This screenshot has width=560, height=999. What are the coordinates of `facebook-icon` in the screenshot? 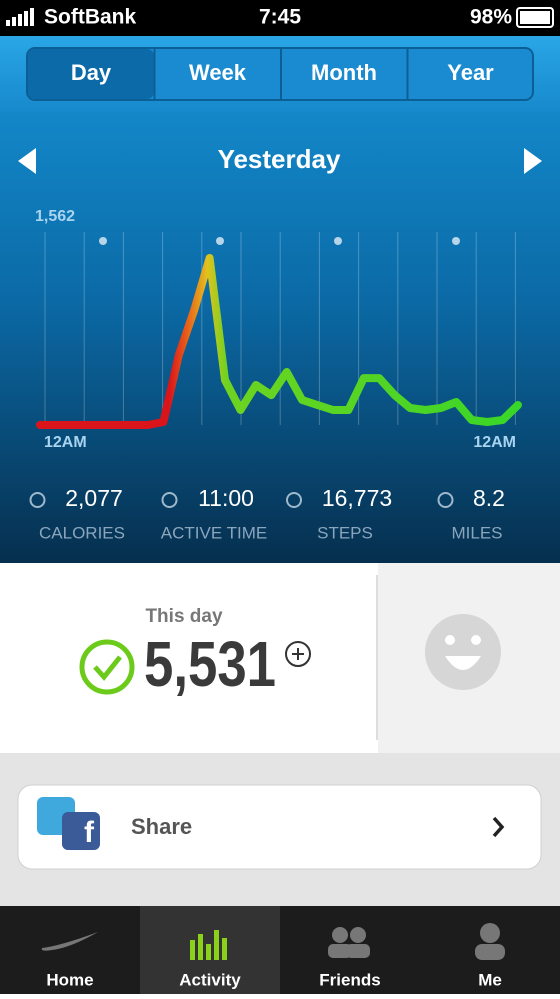 It's located at (81, 831).